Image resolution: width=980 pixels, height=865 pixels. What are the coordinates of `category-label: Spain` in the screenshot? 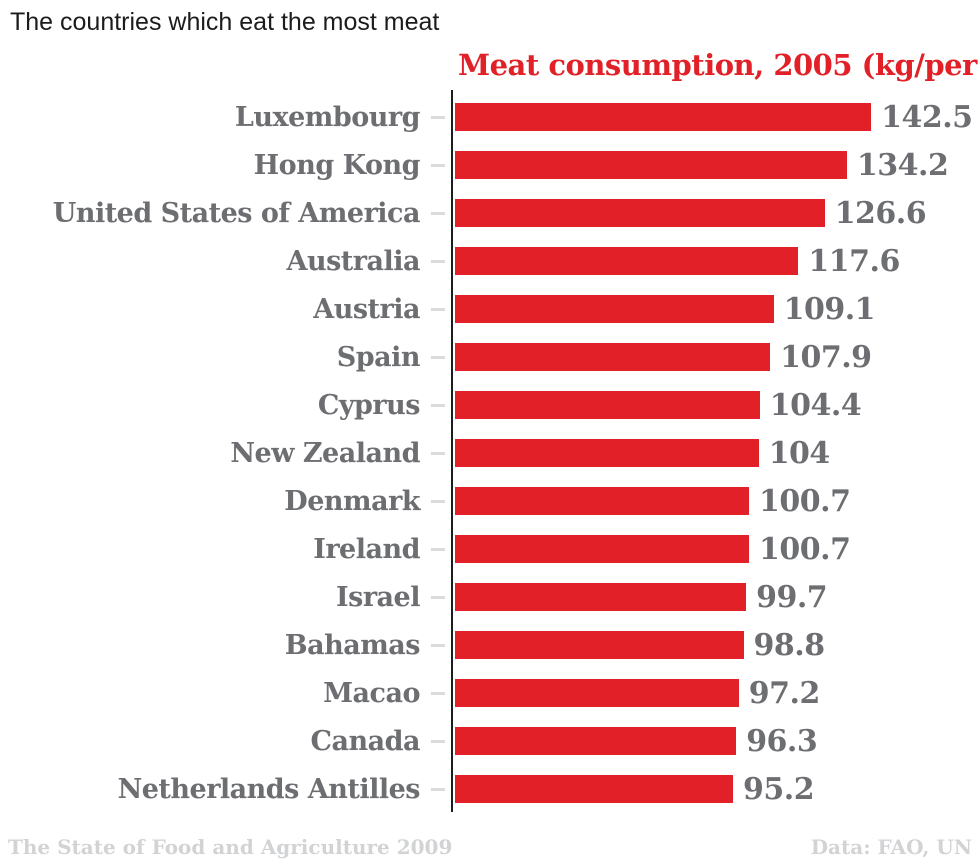 It's located at (378, 357).